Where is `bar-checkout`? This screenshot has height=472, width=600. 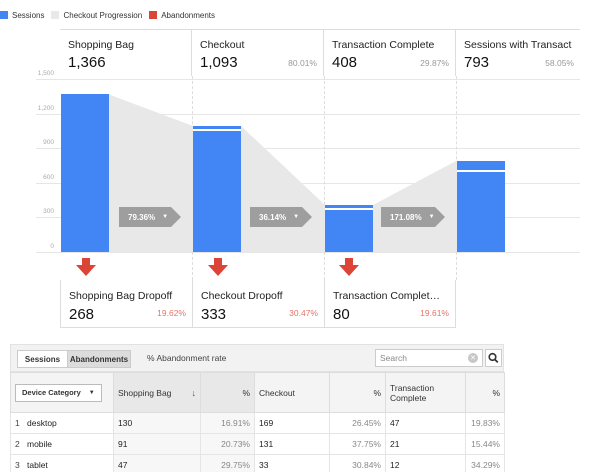
bar-checkout is located at coordinates (217, 188).